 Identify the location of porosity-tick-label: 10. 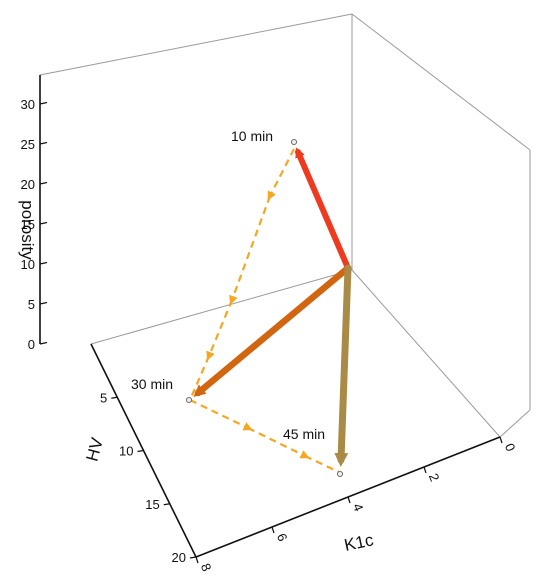
(28, 264).